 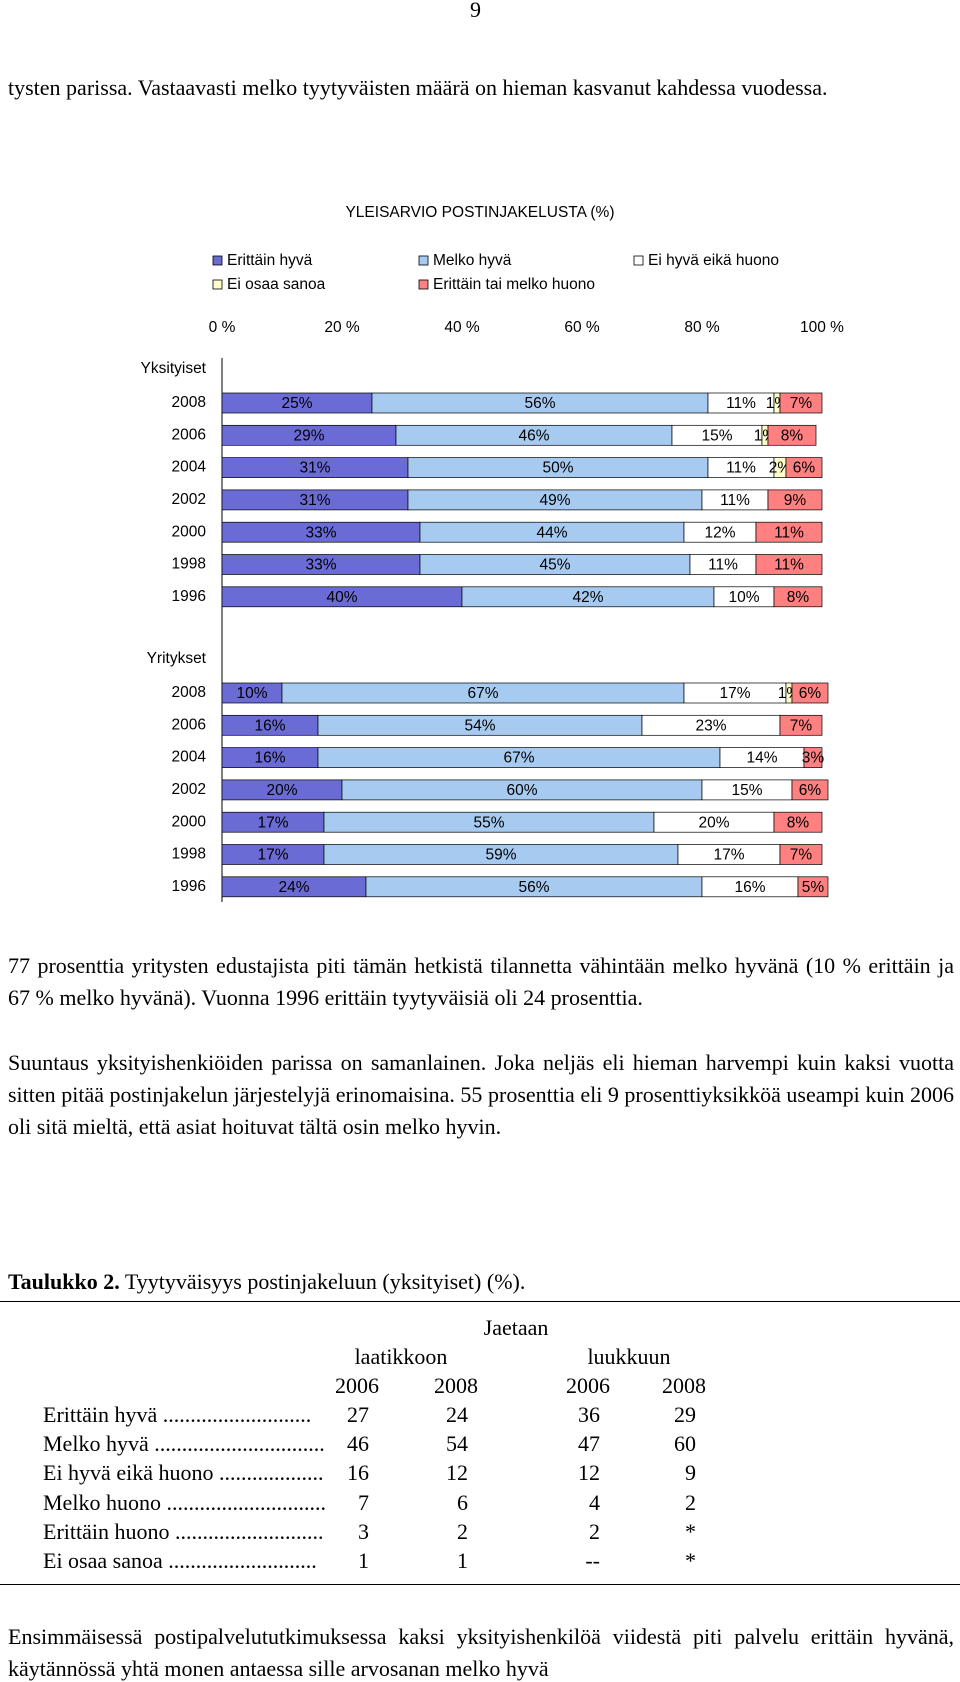 I want to click on table-cell: 54, so click(x=457, y=1444).